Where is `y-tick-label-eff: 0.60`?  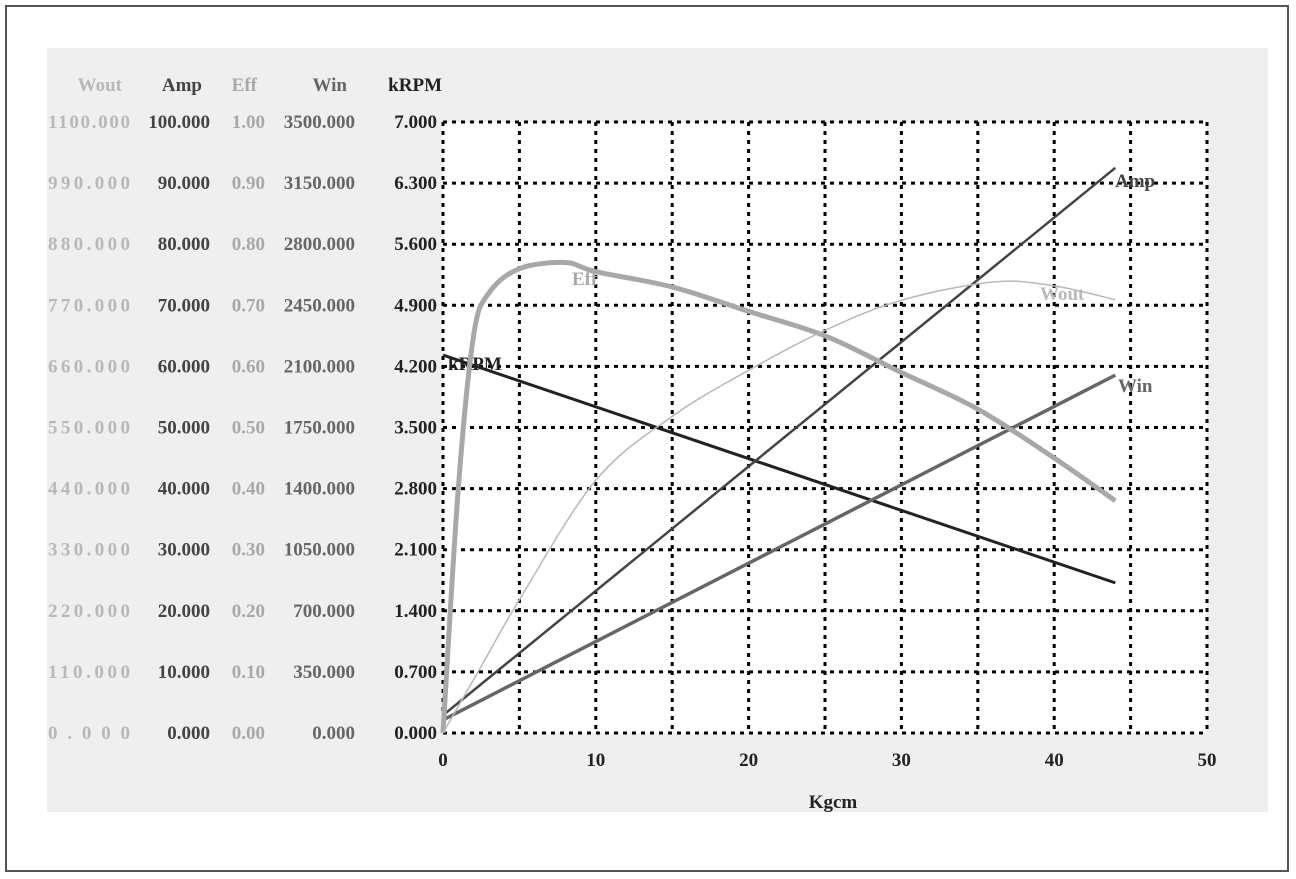
y-tick-label-eff: 0.60 is located at coordinates (248, 366).